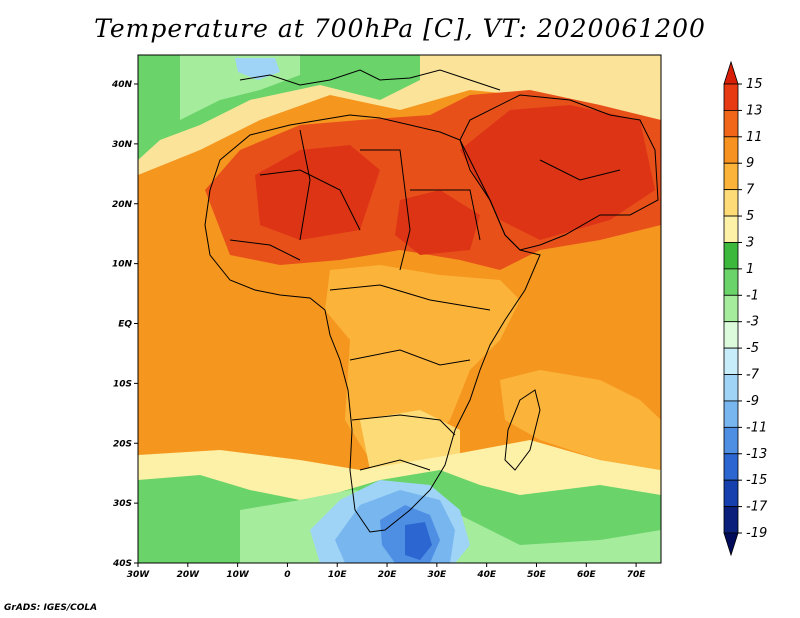 This screenshot has width=800, height=618. Describe the element at coordinates (122, 205) in the screenshot. I see `lat-tick-label: 20N` at that location.